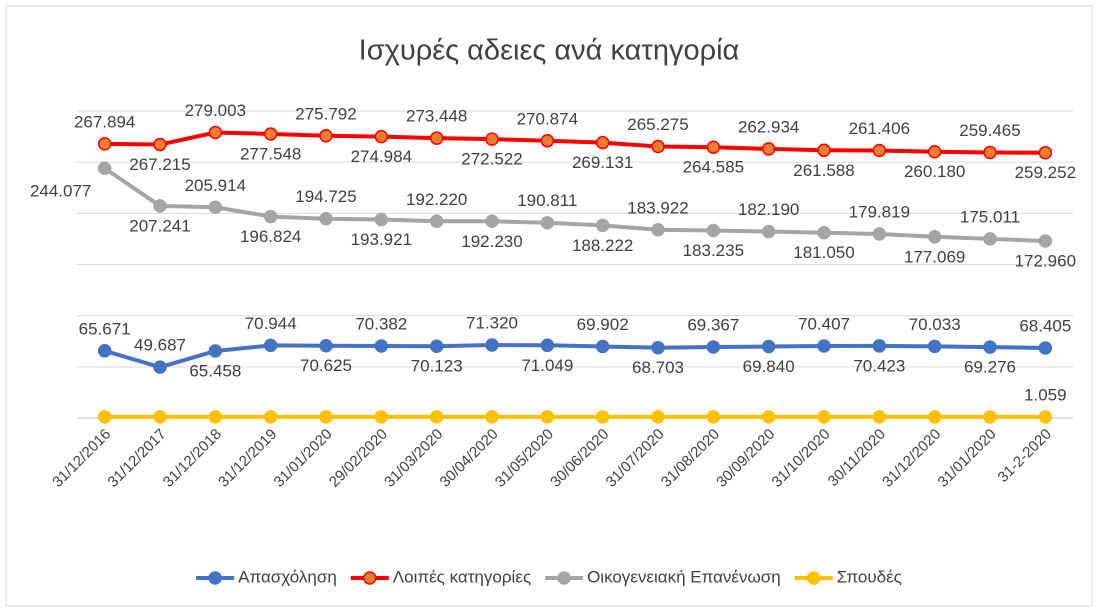 This screenshot has height=612, width=1098. What do you see at coordinates (159, 225) in the screenshot?
I see `data-label: 207.241` at bounding box center [159, 225].